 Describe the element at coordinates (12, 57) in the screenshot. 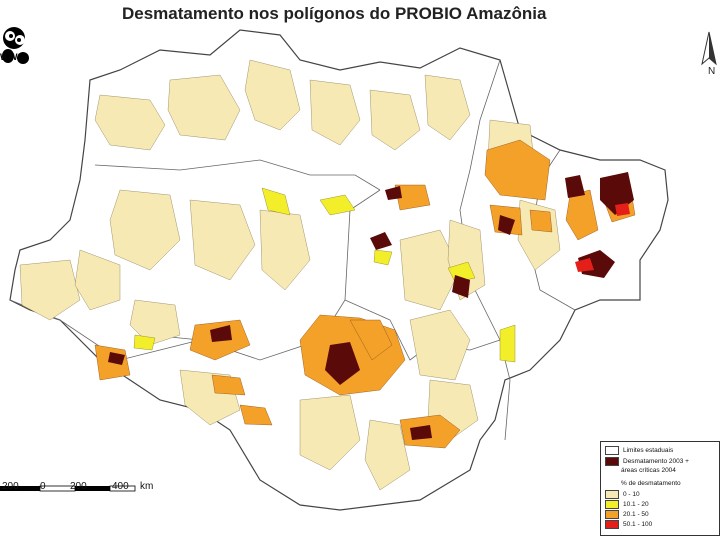

I see `wwf-logo-text: WWF` at that location.